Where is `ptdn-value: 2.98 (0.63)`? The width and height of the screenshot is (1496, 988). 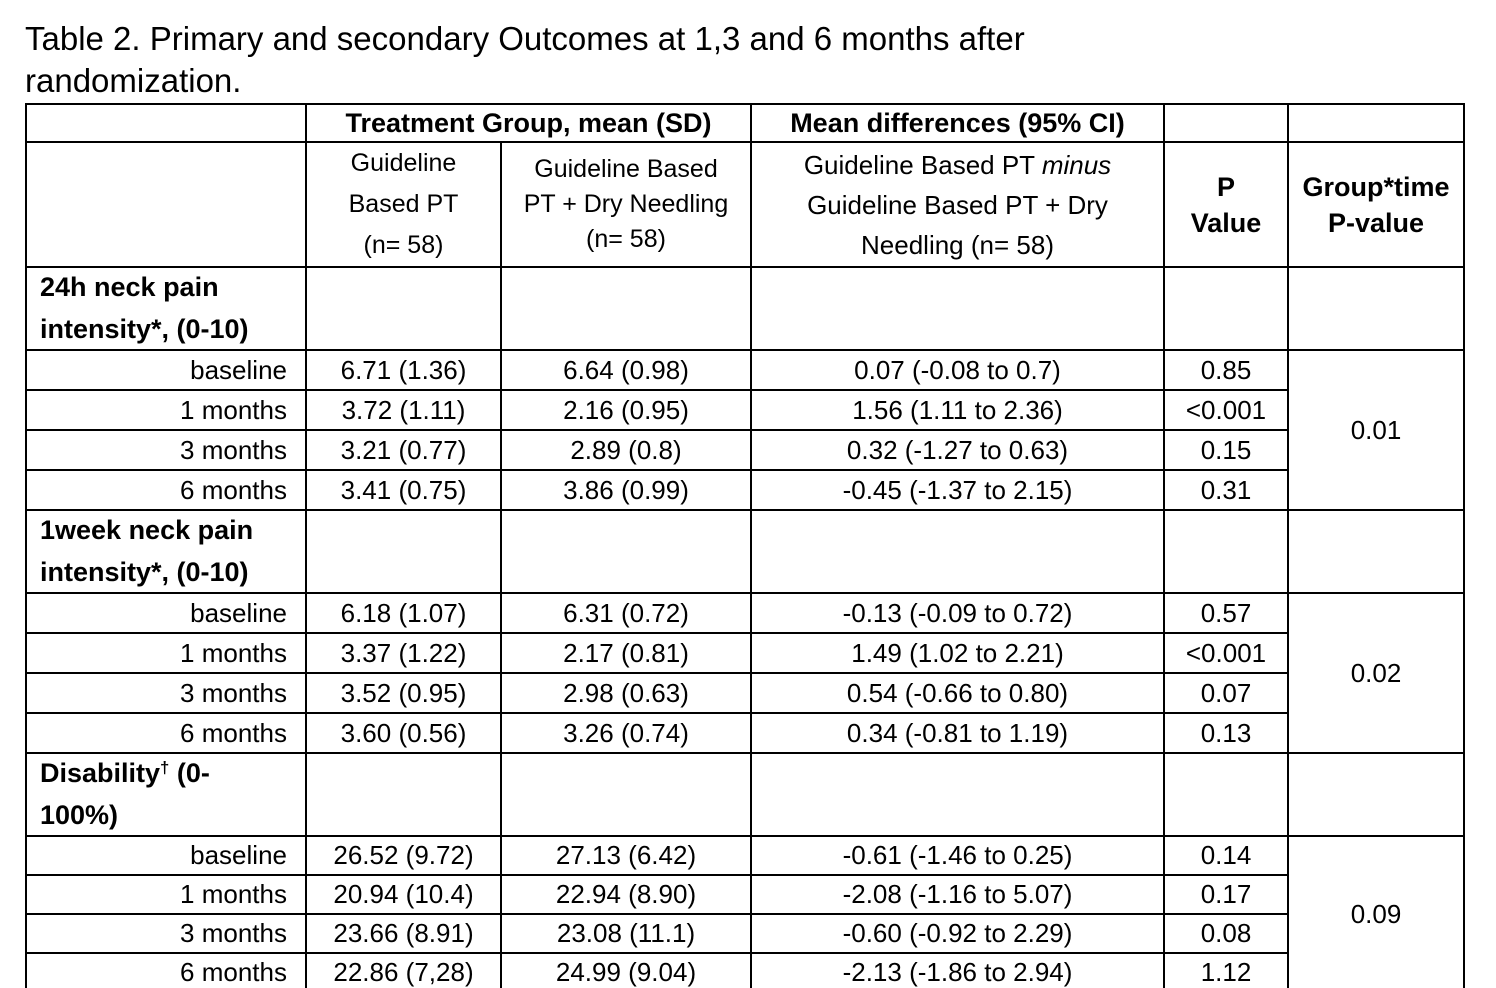
ptdn-value: 2.98 (0.63) is located at coordinates (626, 693).